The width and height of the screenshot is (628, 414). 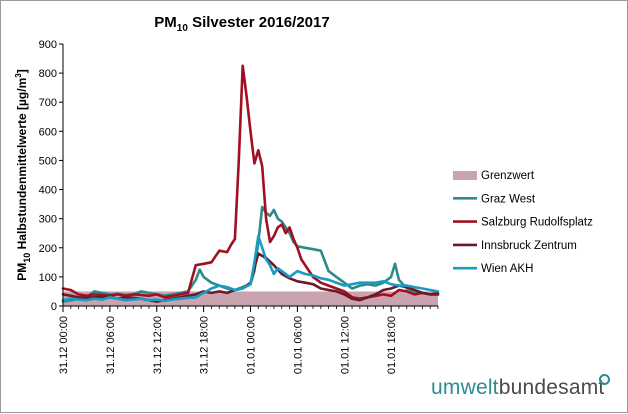 What do you see at coordinates (252, 345) in the screenshot?
I see `x-tick-label-4: 01.01 00:00` at bounding box center [252, 345].